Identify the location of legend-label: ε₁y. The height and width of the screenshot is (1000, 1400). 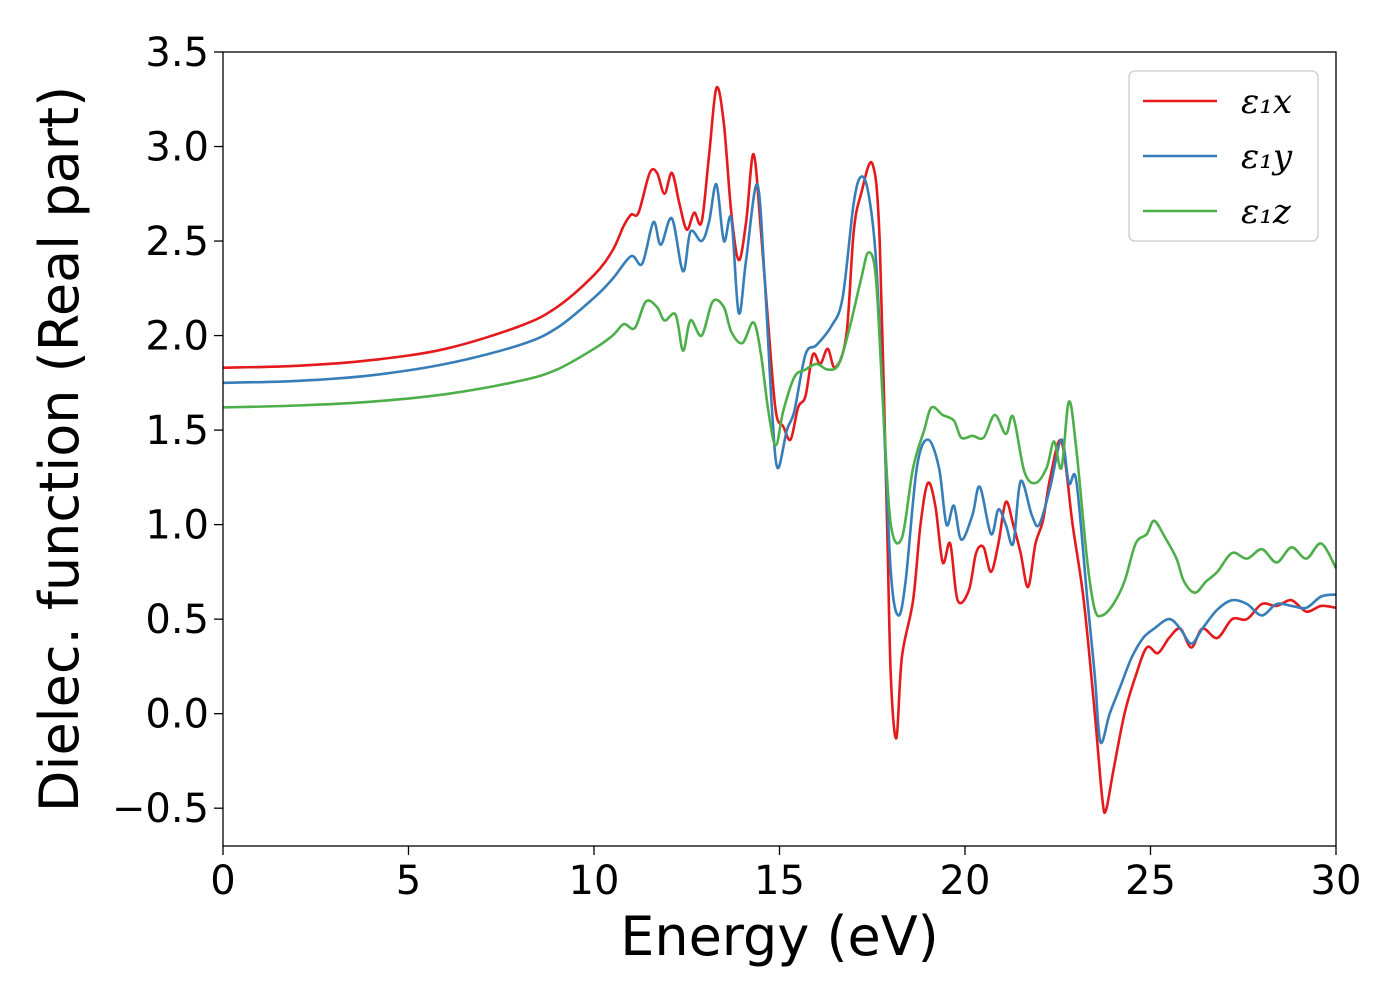
(1267, 157).